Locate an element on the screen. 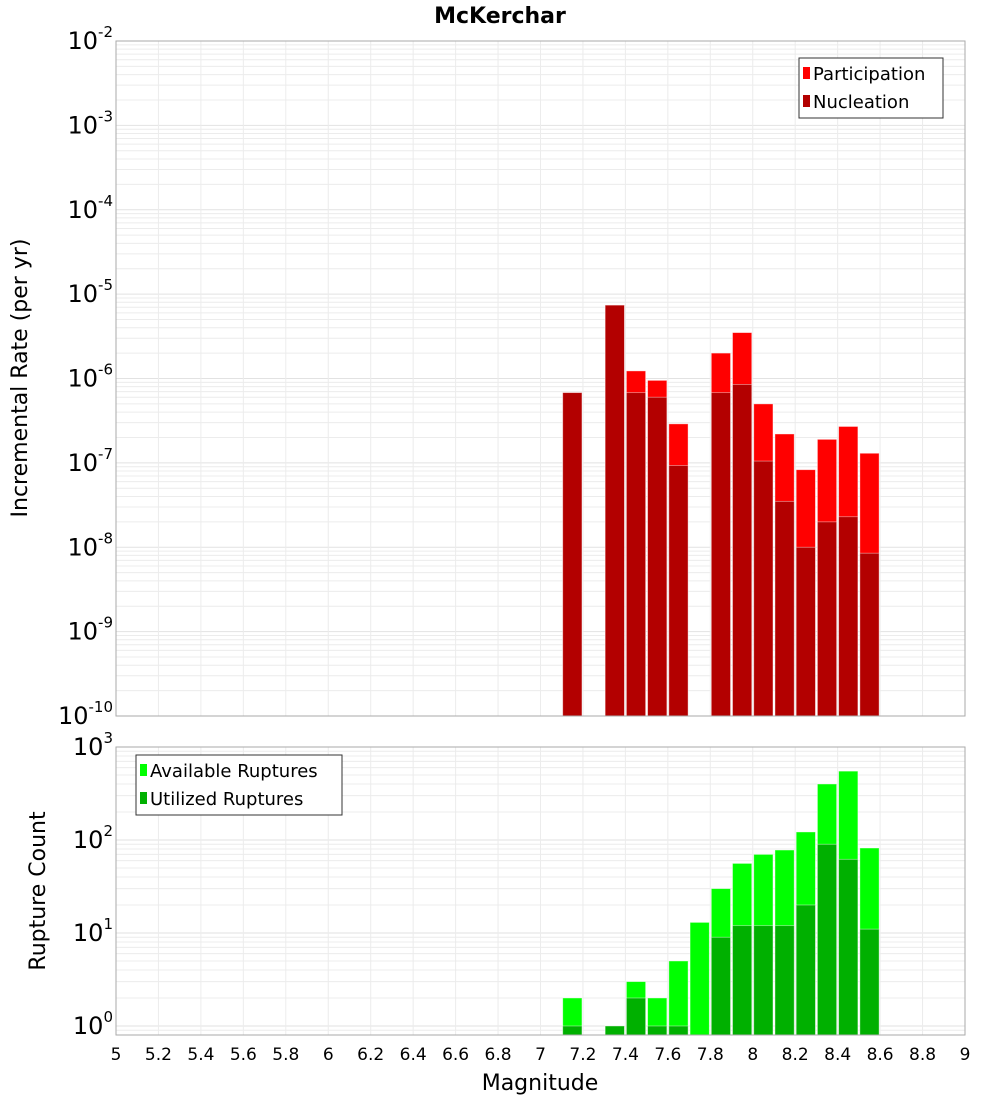 This screenshot has width=1000, height=1100. x-tick-label: 6 is located at coordinates (328, 1055).